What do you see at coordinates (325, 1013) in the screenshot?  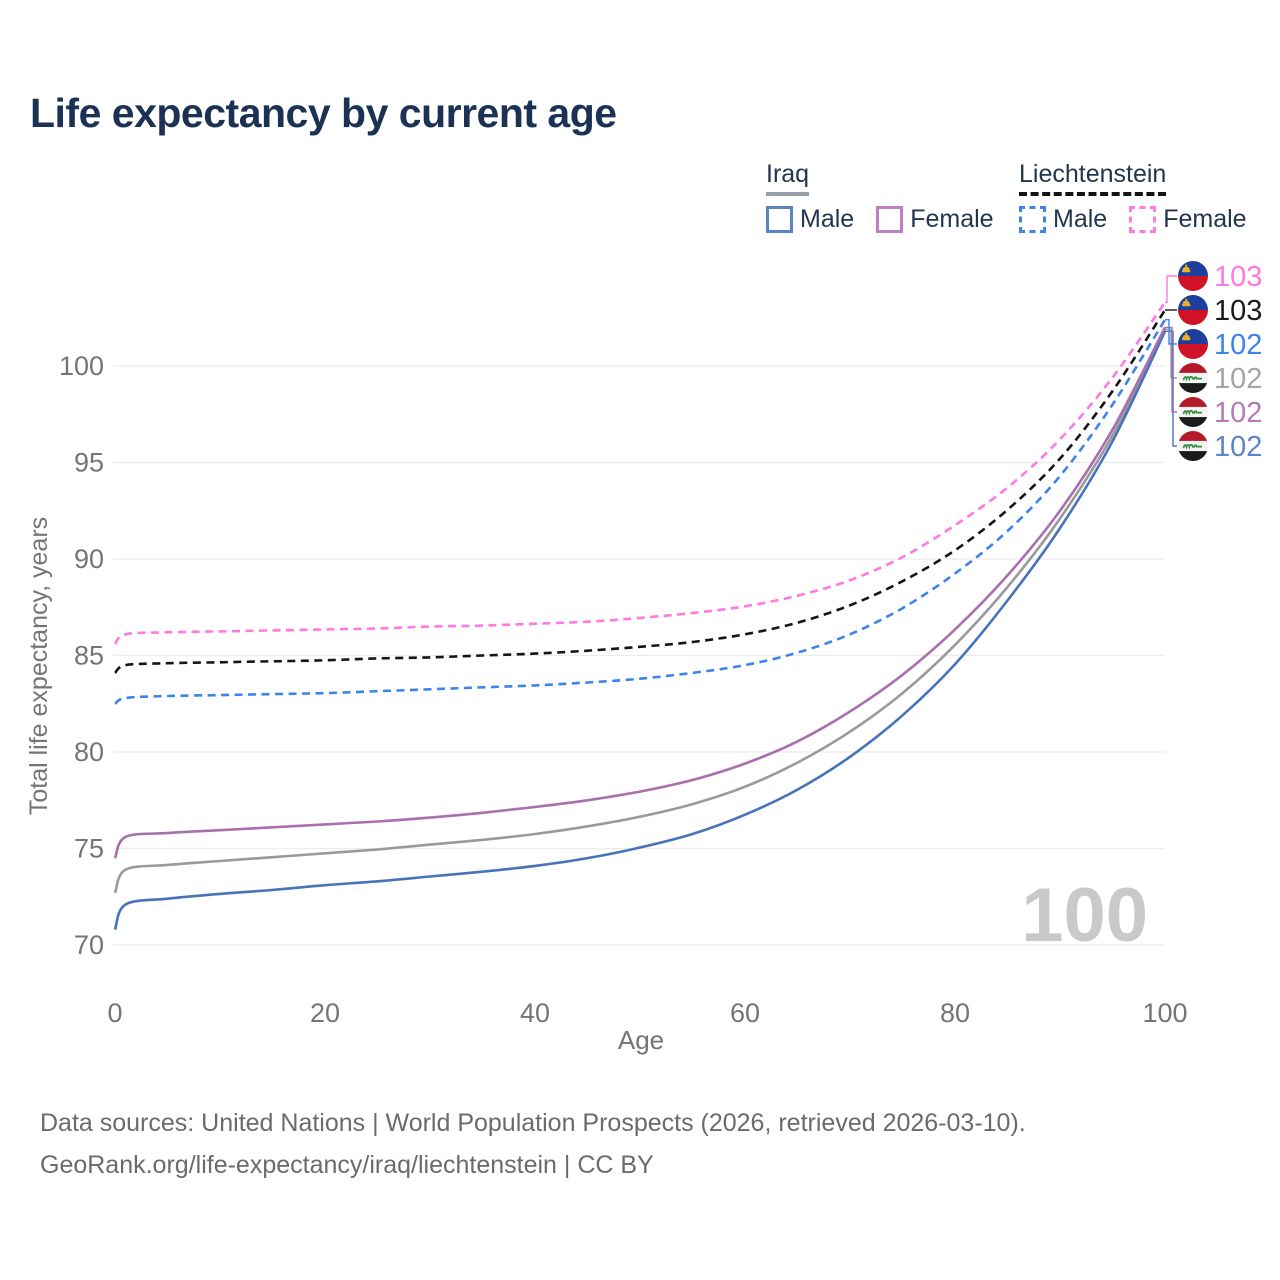 I see `x-tick-label: 20` at bounding box center [325, 1013].